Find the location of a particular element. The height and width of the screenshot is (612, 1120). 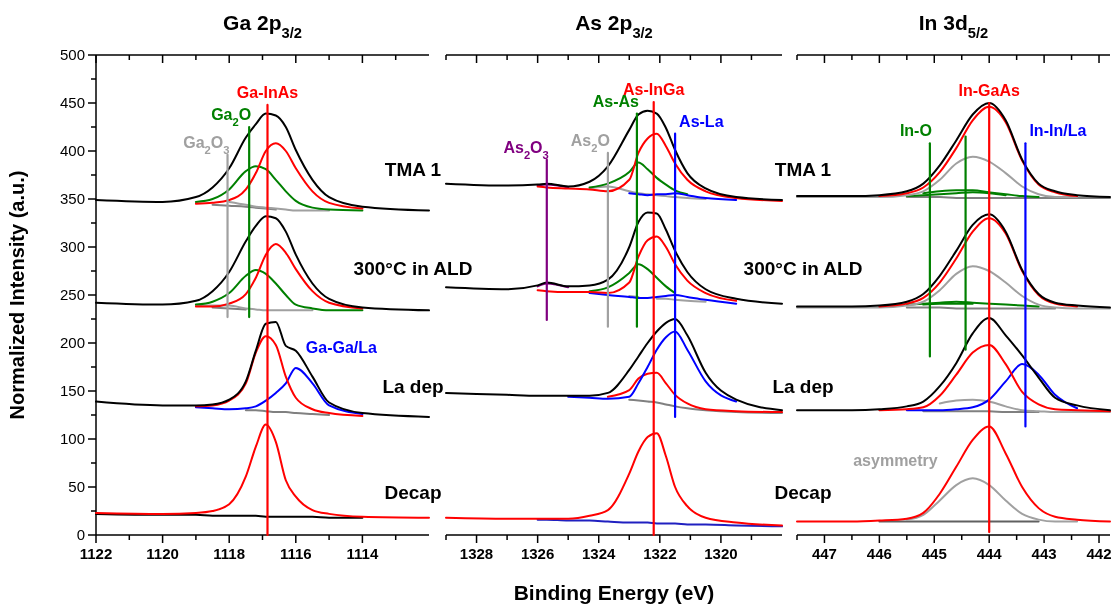

series-label: As$_{2}$O is located at coordinates (590, 142).